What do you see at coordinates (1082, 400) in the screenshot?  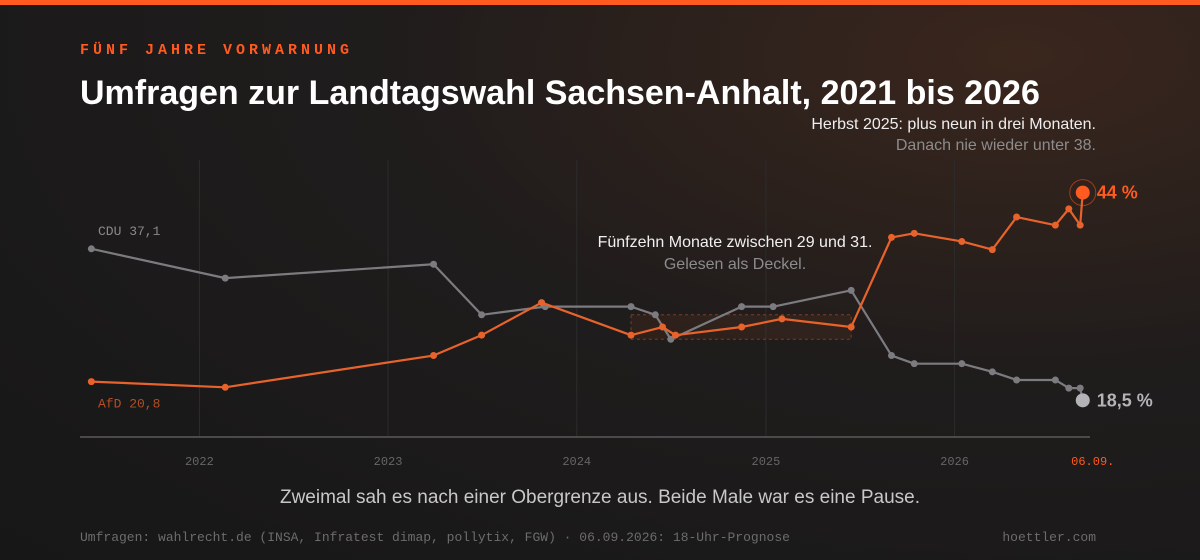 I see `endpoint-cdu` at bounding box center [1082, 400].